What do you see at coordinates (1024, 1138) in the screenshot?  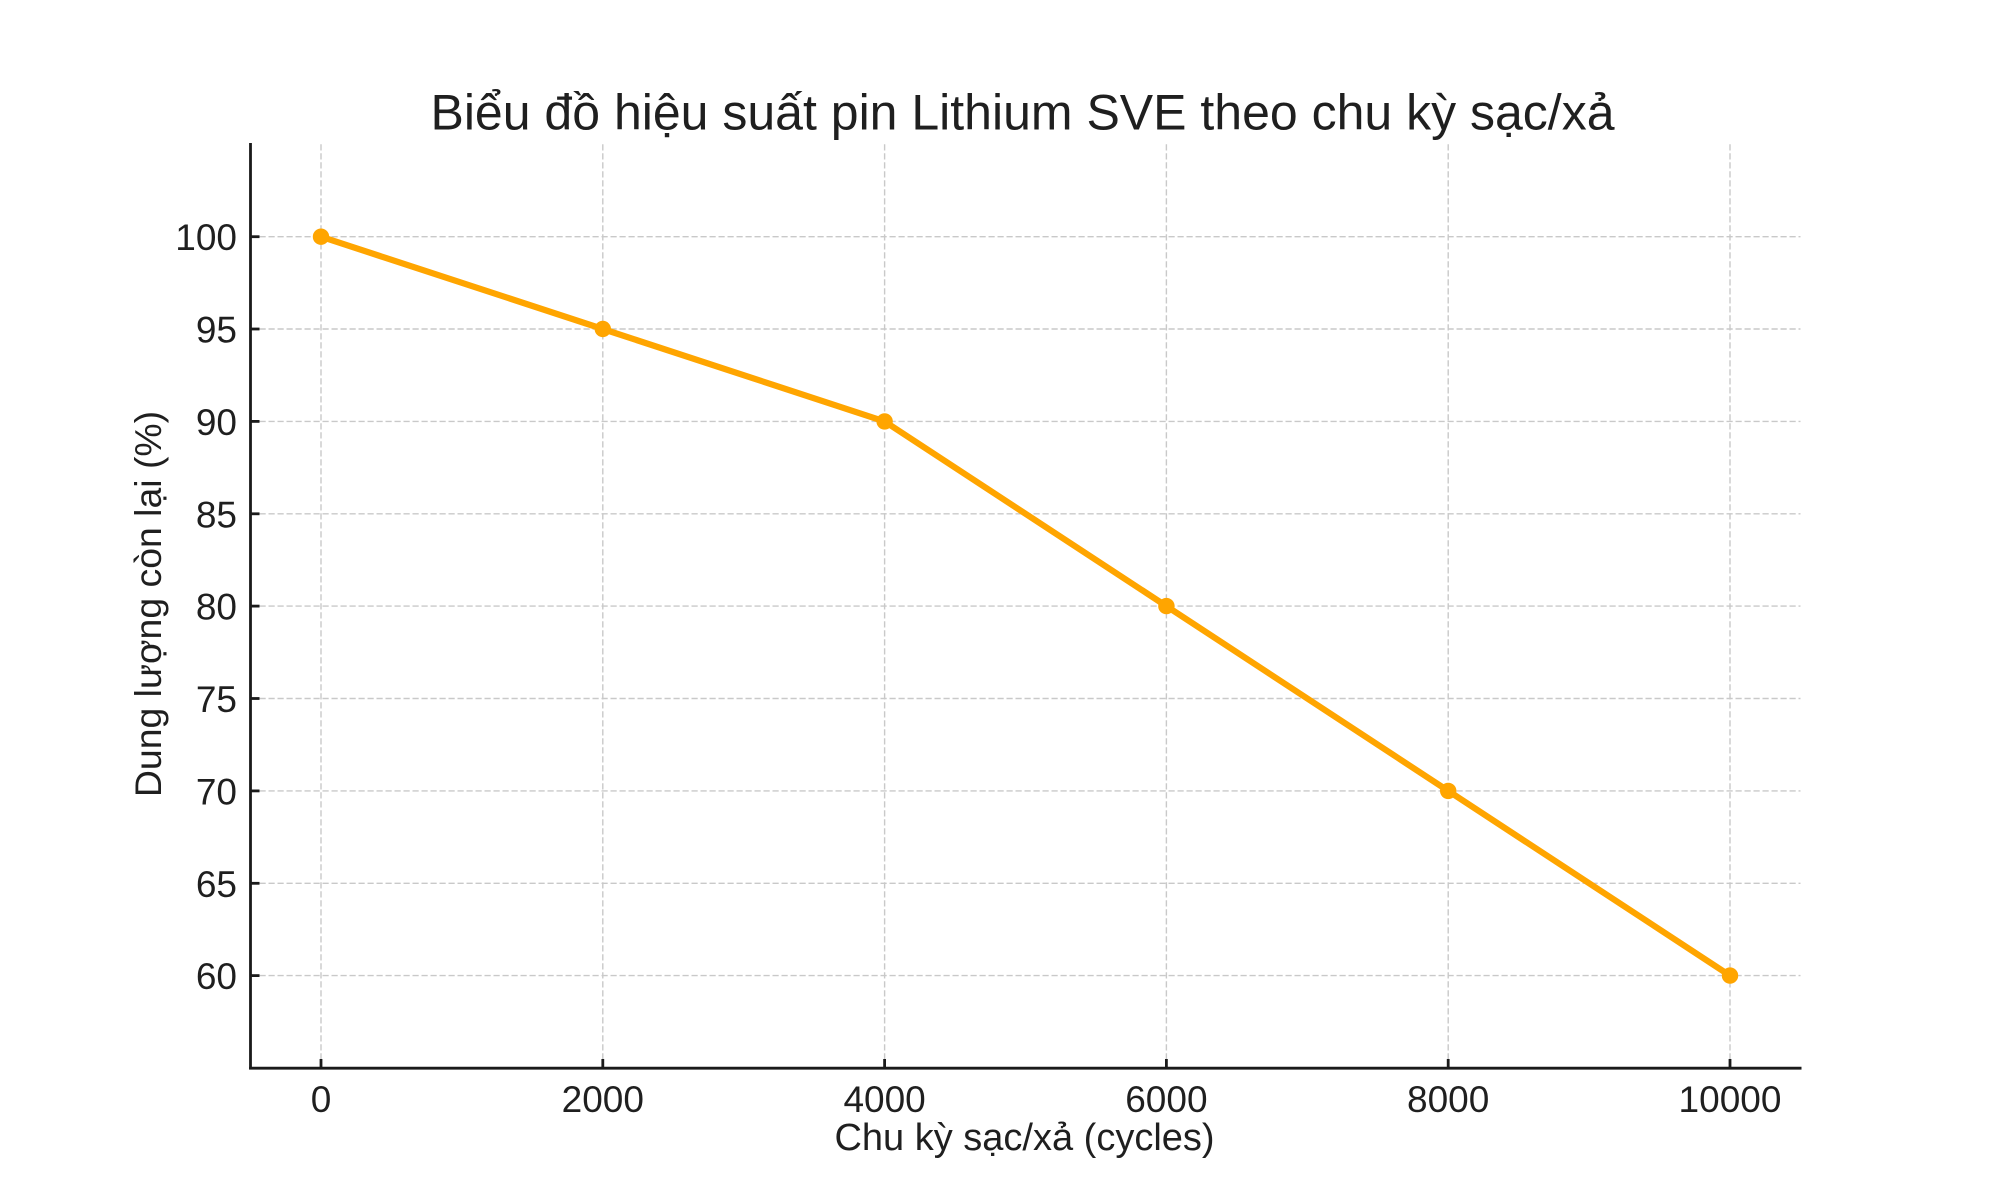 I see `svg-text: Chu kỳ sạc/xả (cycles)` at bounding box center [1024, 1138].